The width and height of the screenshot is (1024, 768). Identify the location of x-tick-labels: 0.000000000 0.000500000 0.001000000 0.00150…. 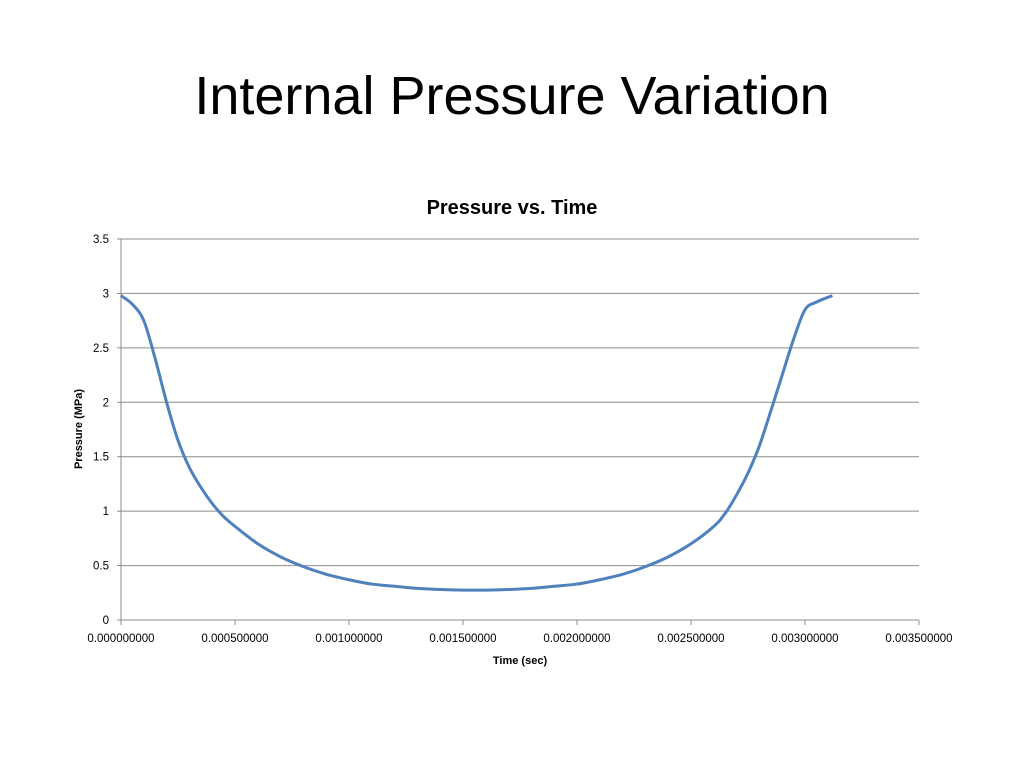
(519, 639).